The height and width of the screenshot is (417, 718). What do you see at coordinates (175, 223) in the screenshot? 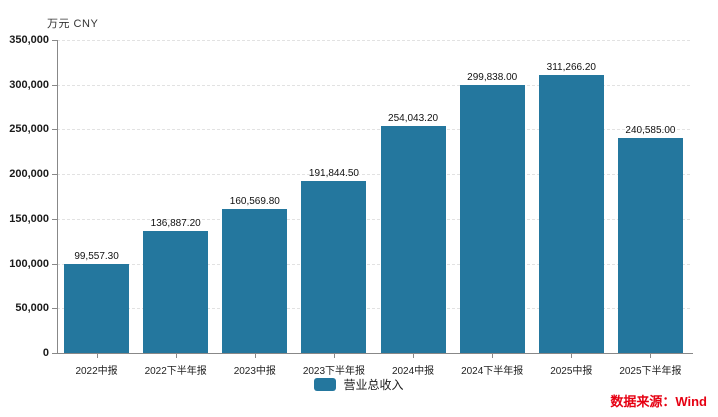
I see `bar-value-label: 136,887.20` at bounding box center [175, 223].